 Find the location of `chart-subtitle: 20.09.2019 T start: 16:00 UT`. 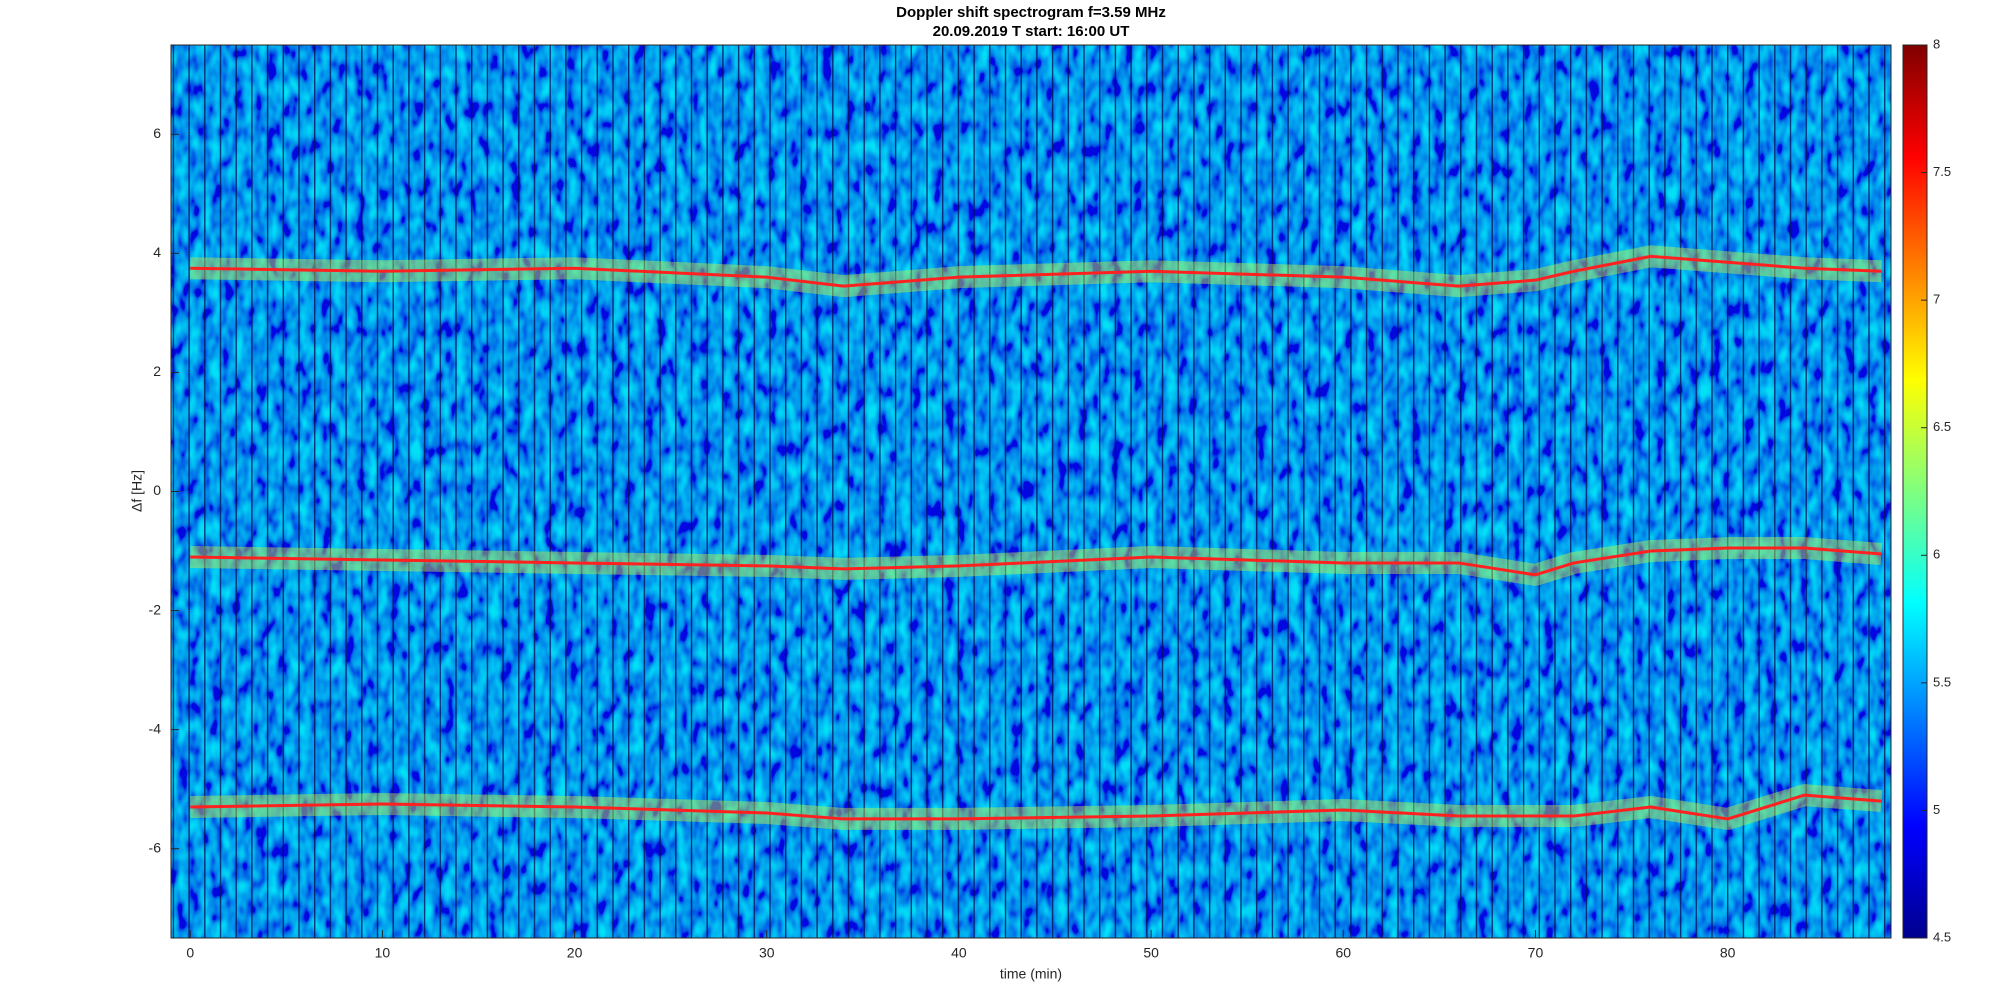

chart-subtitle: 20.09.2019 T start: 16:00 UT is located at coordinates (1031, 31).